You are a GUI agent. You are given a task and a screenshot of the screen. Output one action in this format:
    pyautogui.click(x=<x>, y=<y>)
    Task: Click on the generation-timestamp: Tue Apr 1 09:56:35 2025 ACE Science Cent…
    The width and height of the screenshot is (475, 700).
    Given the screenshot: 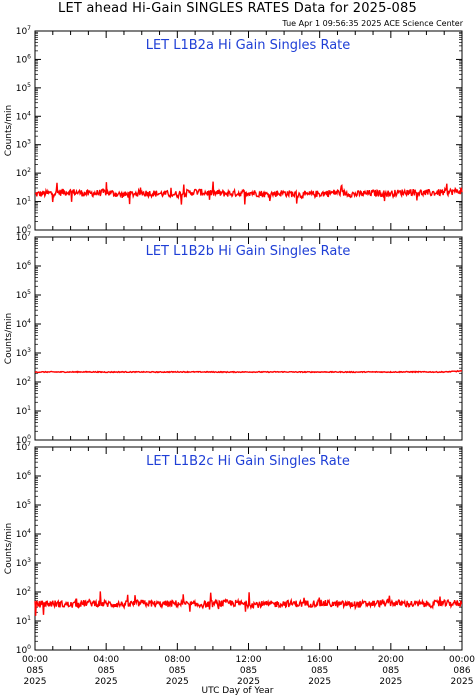 What is the action you would take?
    pyautogui.click(x=372, y=23)
    